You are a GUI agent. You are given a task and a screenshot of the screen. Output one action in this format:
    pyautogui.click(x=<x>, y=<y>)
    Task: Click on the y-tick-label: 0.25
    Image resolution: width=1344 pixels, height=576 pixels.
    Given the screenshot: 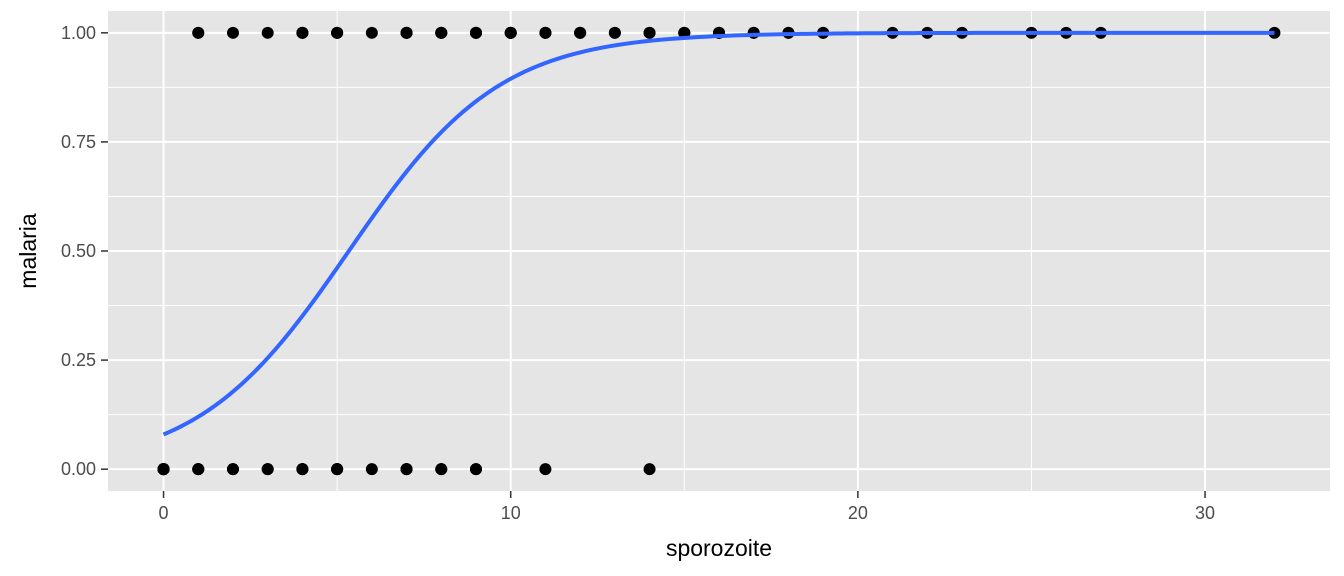 What is the action you would take?
    pyautogui.click(x=78, y=360)
    